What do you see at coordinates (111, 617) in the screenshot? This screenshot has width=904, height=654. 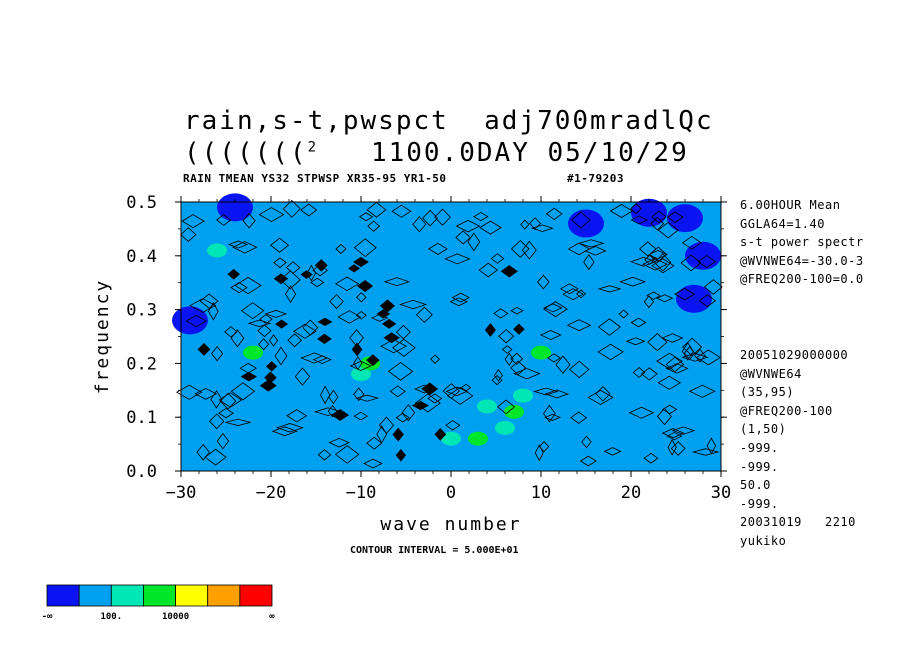 I see `colorbar-label: 100.` at bounding box center [111, 617].